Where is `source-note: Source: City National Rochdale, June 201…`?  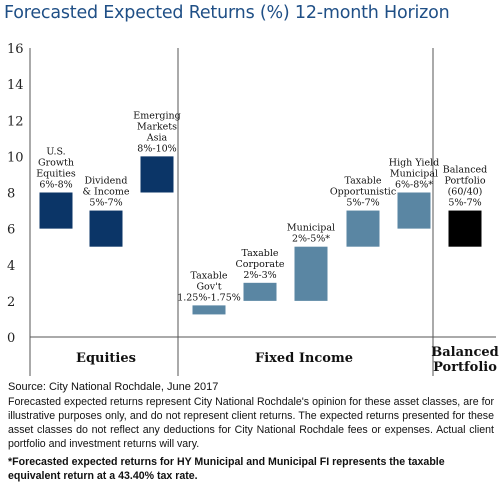
source-note: Source: City National Rochdale, June 201… is located at coordinates (113, 387).